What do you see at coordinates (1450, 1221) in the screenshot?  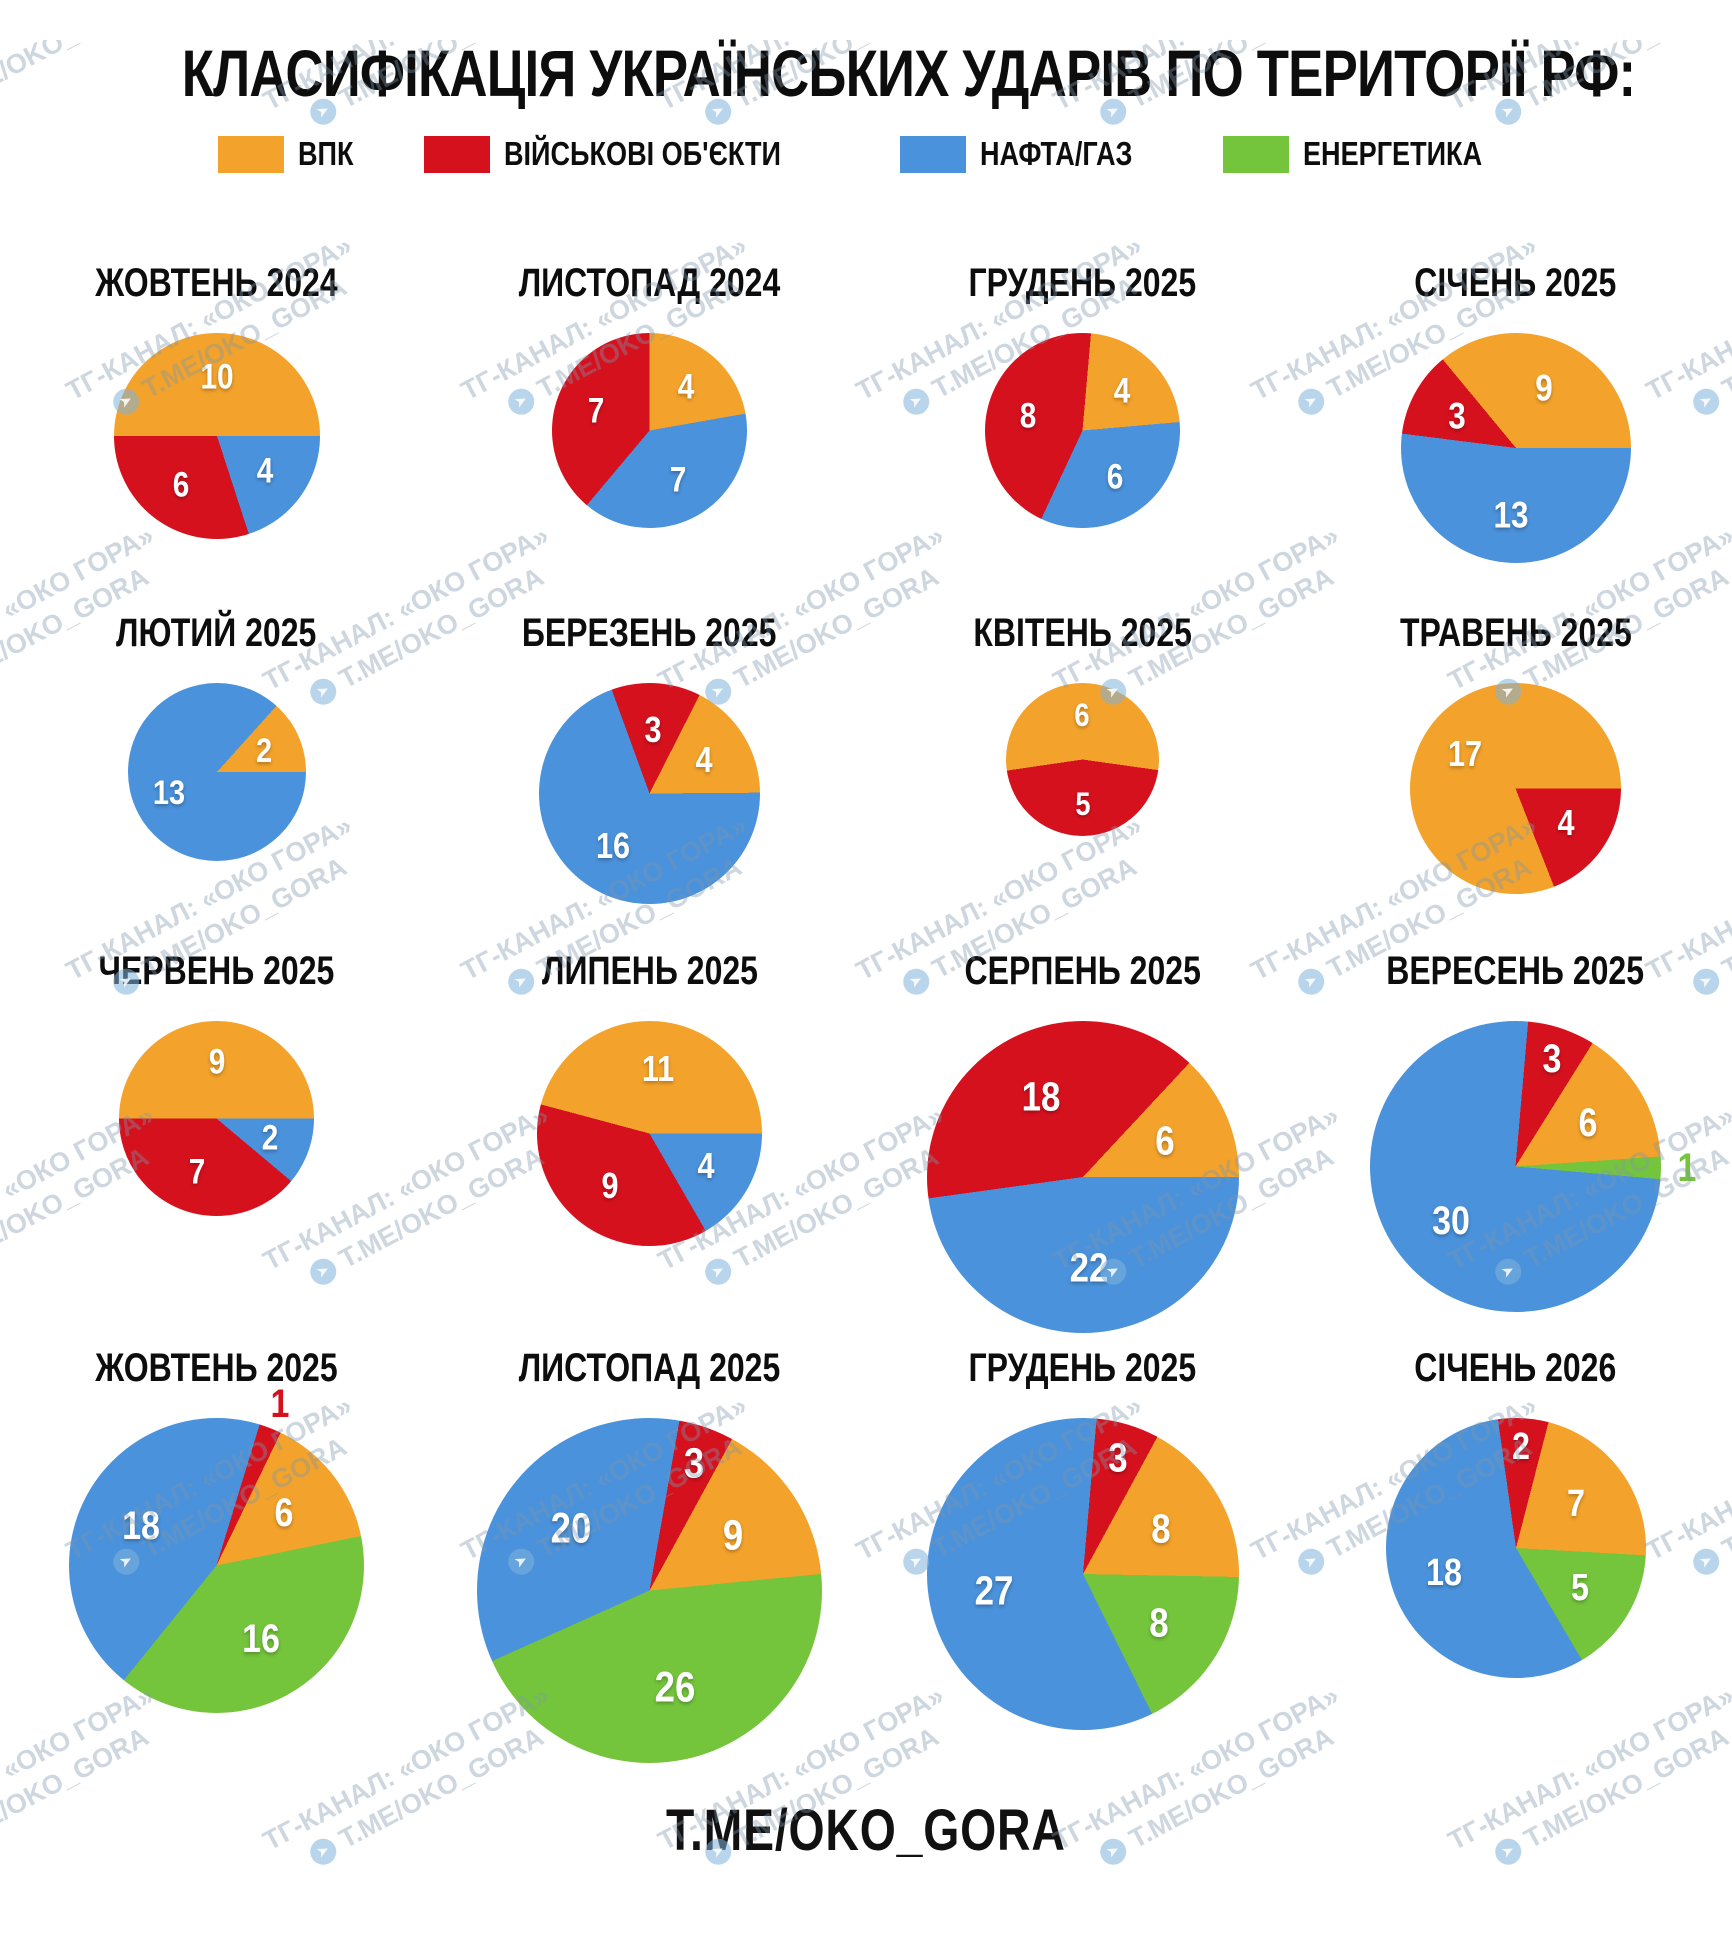 I see `pie-slice-label: 30` at bounding box center [1450, 1221].